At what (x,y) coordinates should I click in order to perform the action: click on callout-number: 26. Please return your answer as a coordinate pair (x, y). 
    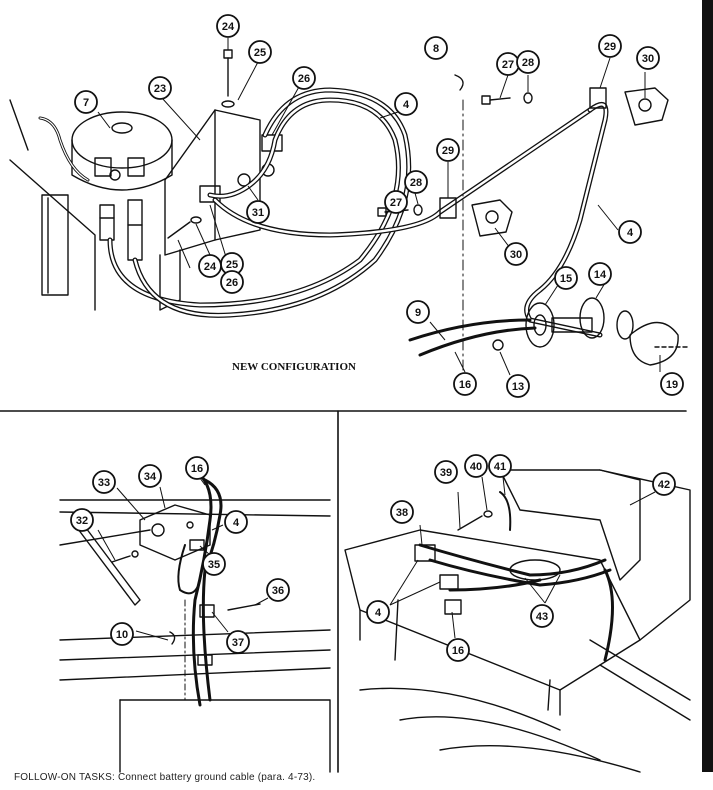
    Looking at the image, I should click on (304, 79).